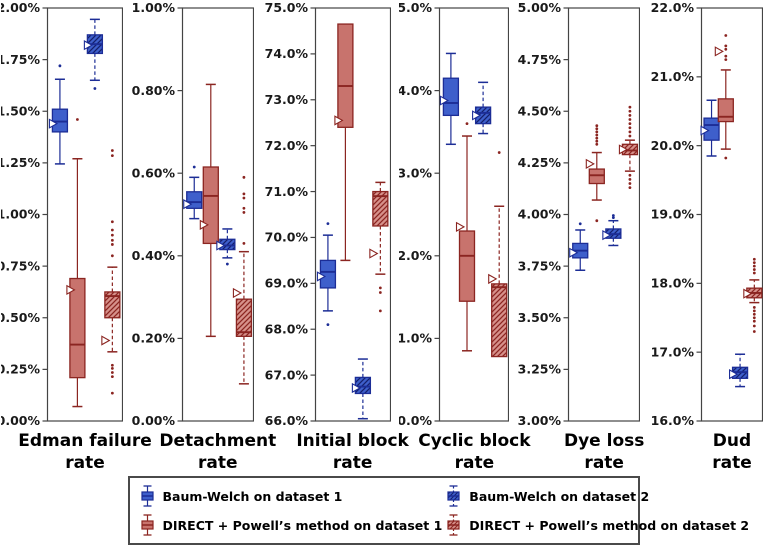 Image resolution: width=767 pixels, height=545 pixels. I want to click on legend-label-bw2: Baum-Welch on dataset 2, so click(559, 496).